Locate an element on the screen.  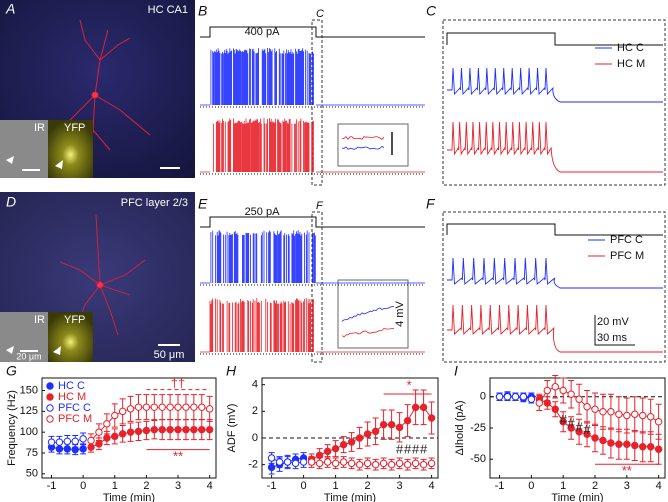
series-line is located at coordinates (372, 433).